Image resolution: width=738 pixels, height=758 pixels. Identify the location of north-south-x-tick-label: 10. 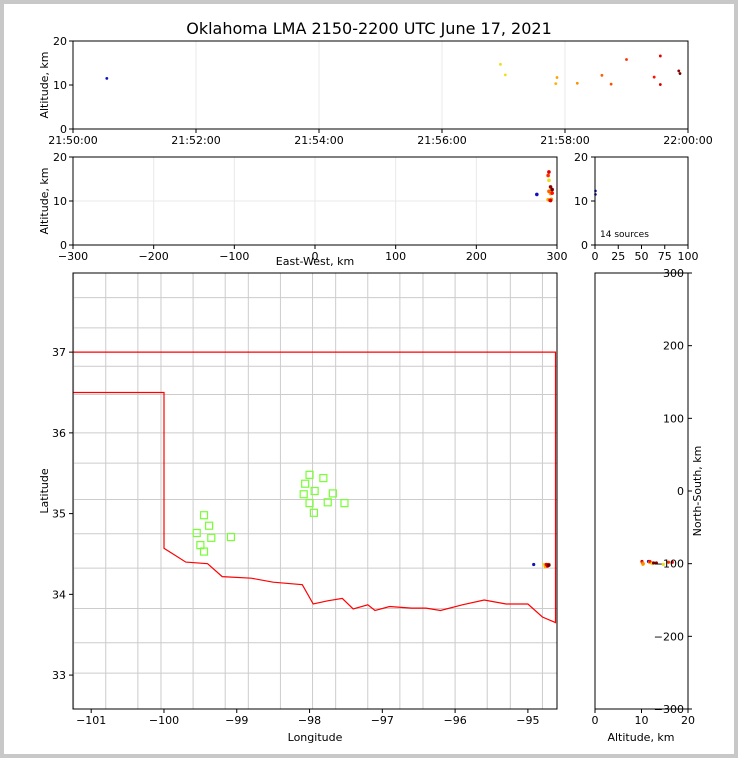
(642, 720).